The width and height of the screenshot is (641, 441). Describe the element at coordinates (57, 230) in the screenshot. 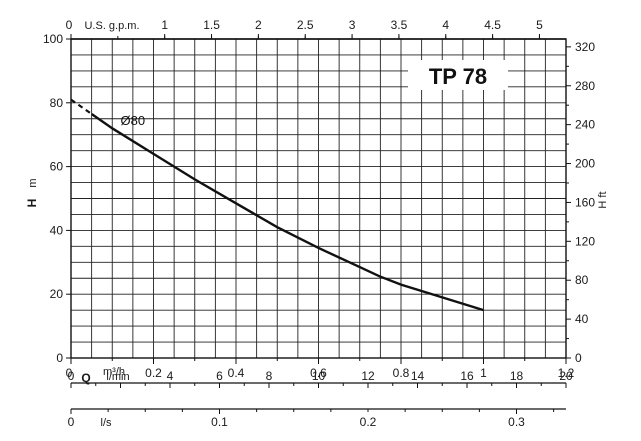

I see `left-tick-label: 40` at that location.